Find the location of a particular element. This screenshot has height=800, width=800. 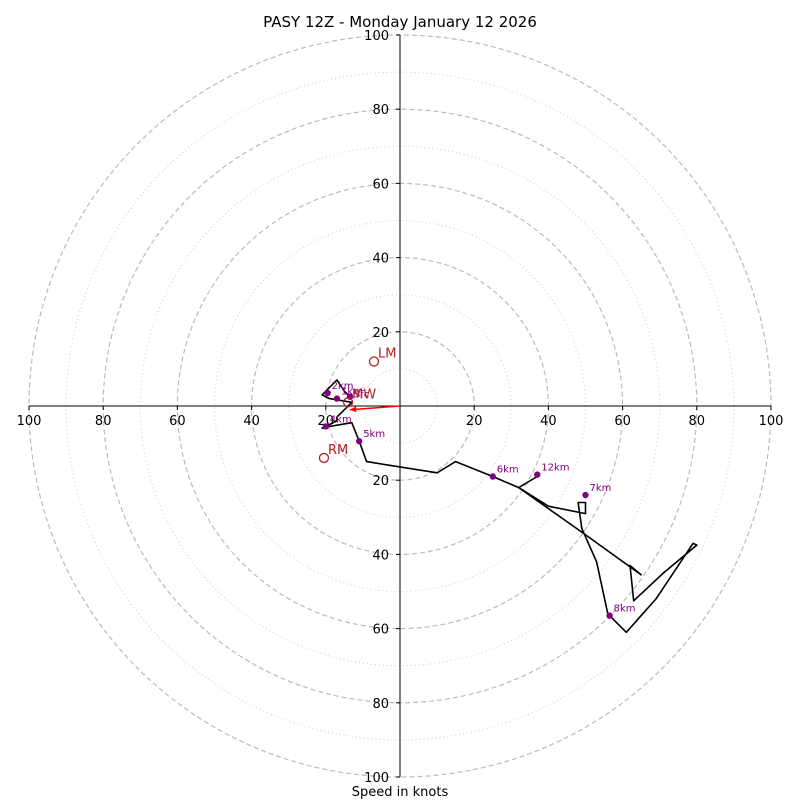

motion-label-mw: MW is located at coordinates (364, 394).